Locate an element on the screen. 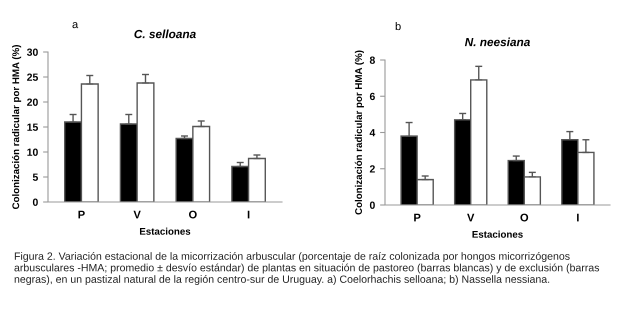 The image size is (622, 326). y-tick-label: 5 is located at coordinates (35, 177).